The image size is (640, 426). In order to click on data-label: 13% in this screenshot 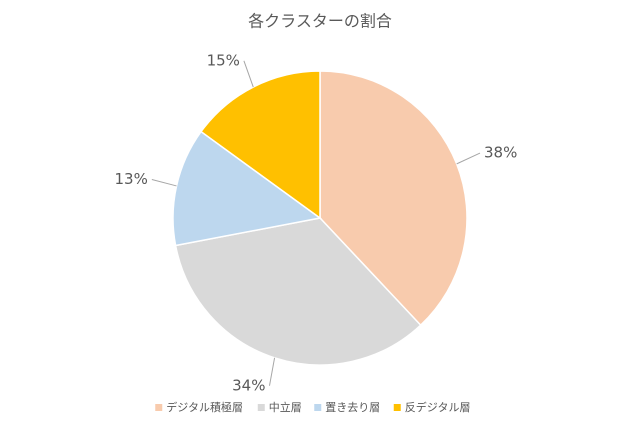, I will do `click(131, 179)`.